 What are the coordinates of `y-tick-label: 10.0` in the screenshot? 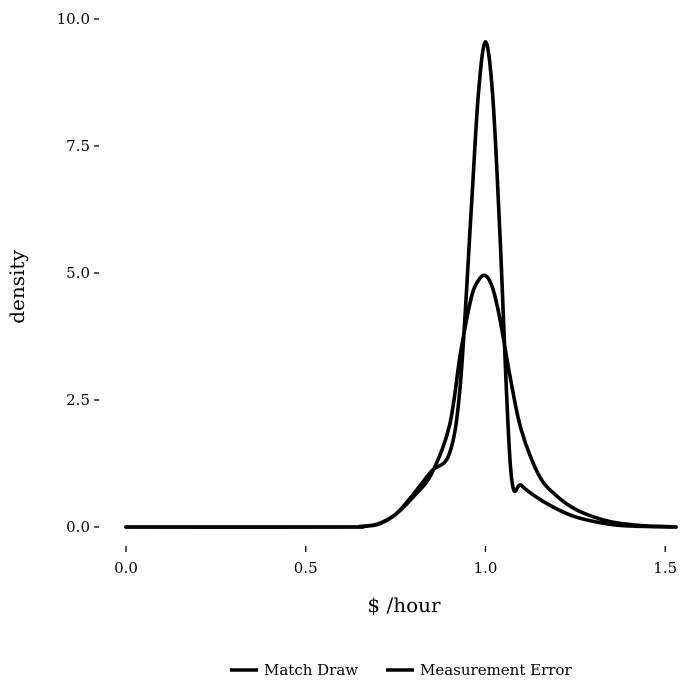 It's located at (73, 19).